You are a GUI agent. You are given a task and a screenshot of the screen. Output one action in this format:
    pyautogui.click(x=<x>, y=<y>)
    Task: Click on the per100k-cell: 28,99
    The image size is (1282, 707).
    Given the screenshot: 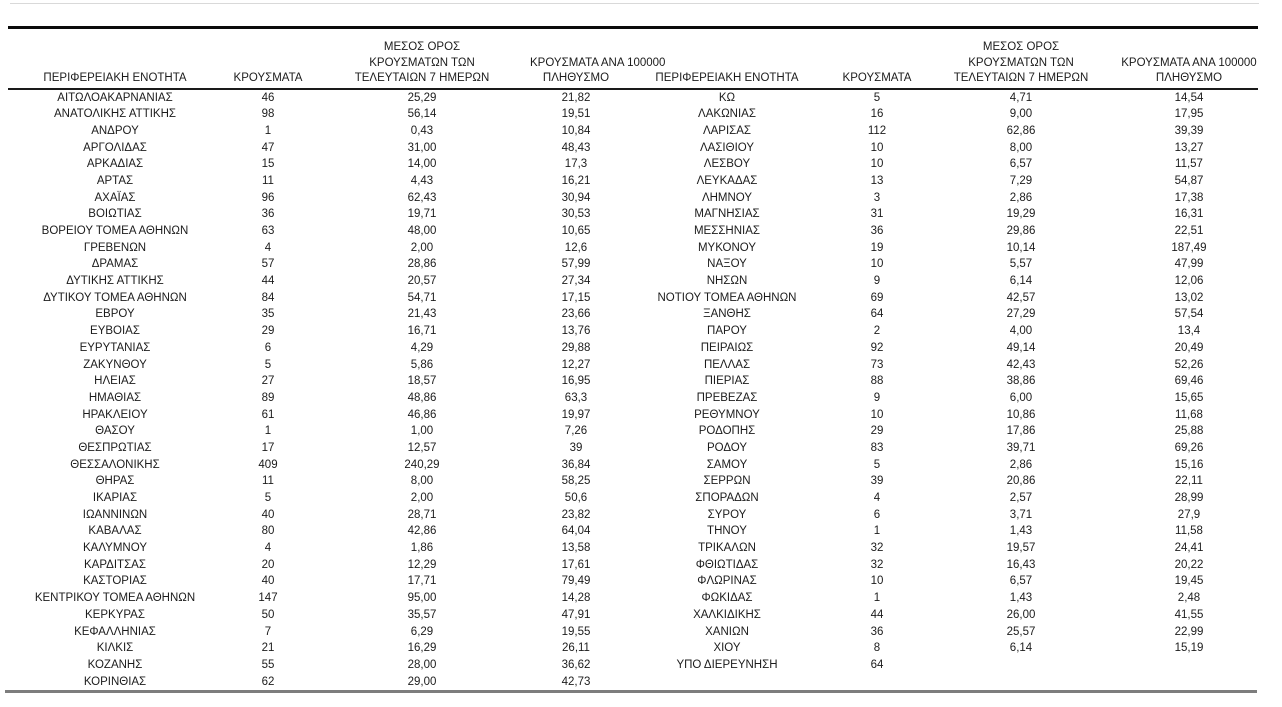 What is the action you would take?
    pyautogui.click(x=1189, y=498)
    